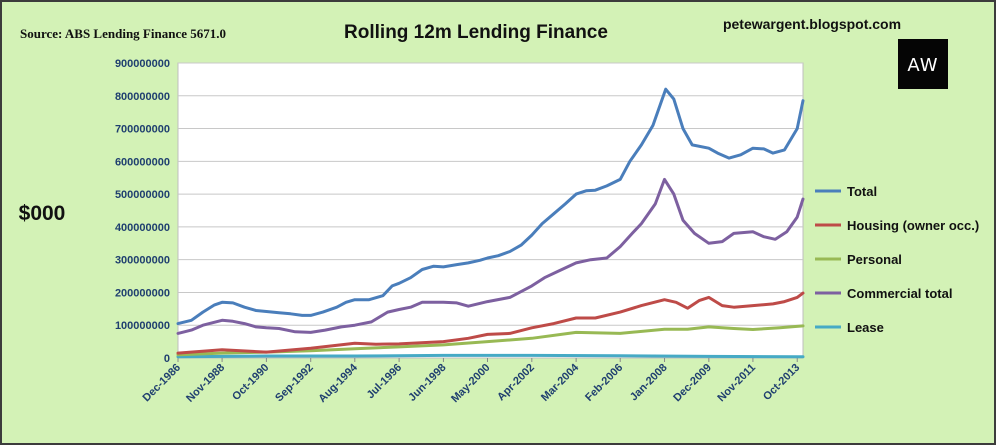 Image resolution: width=996 pixels, height=445 pixels. What do you see at coordinates (516, 383) in the screenshot?
I see `x-tick-label: Apr-2002` at bounding box center [516, 383].